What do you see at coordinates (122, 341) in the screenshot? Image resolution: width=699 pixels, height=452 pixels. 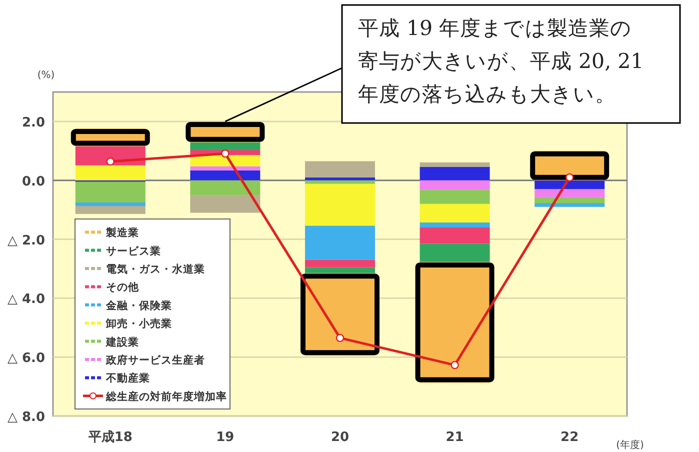 I see `legend-label: 建設業` at bounding box center [122, 341].